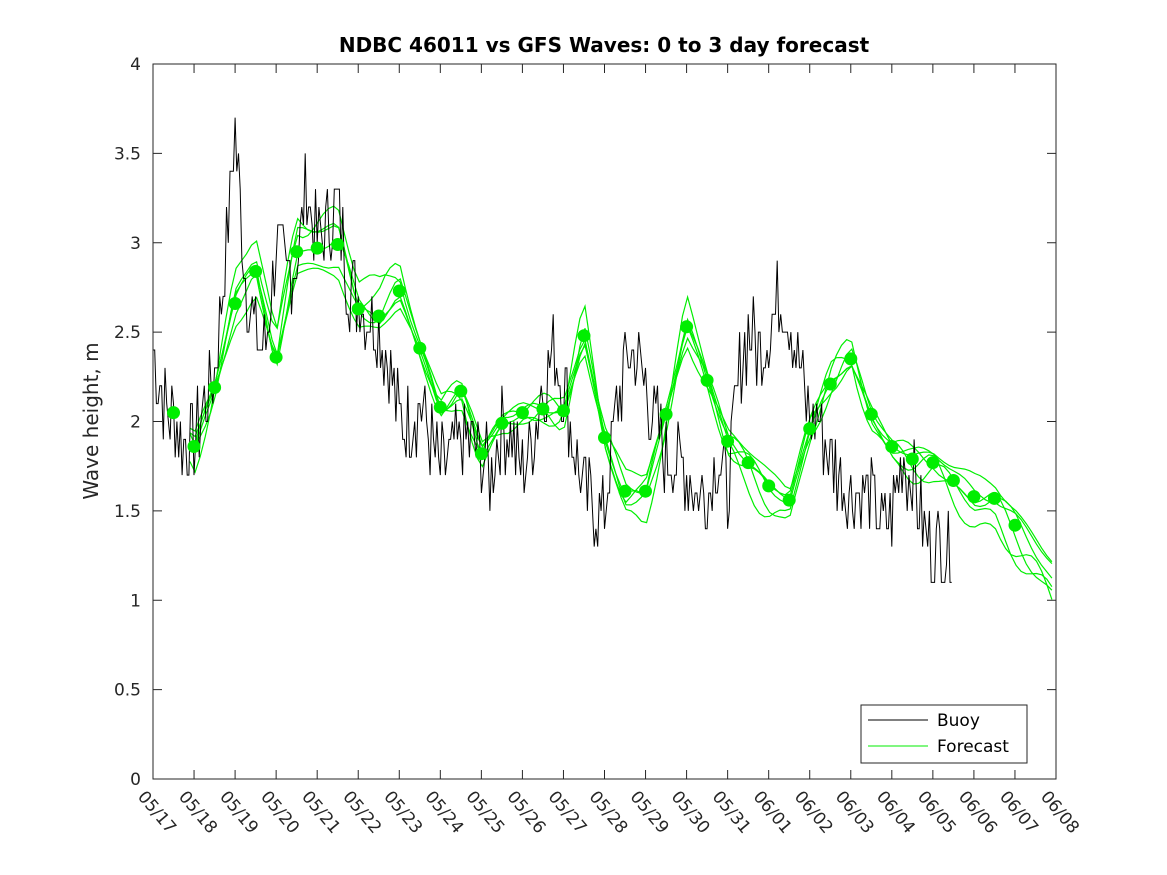 The width and height of the screenshot is (1167, 875). Describe the element at coordinates (973, 747) in the screenshot. I see `legend-label-forecast: Forecast` at that location.